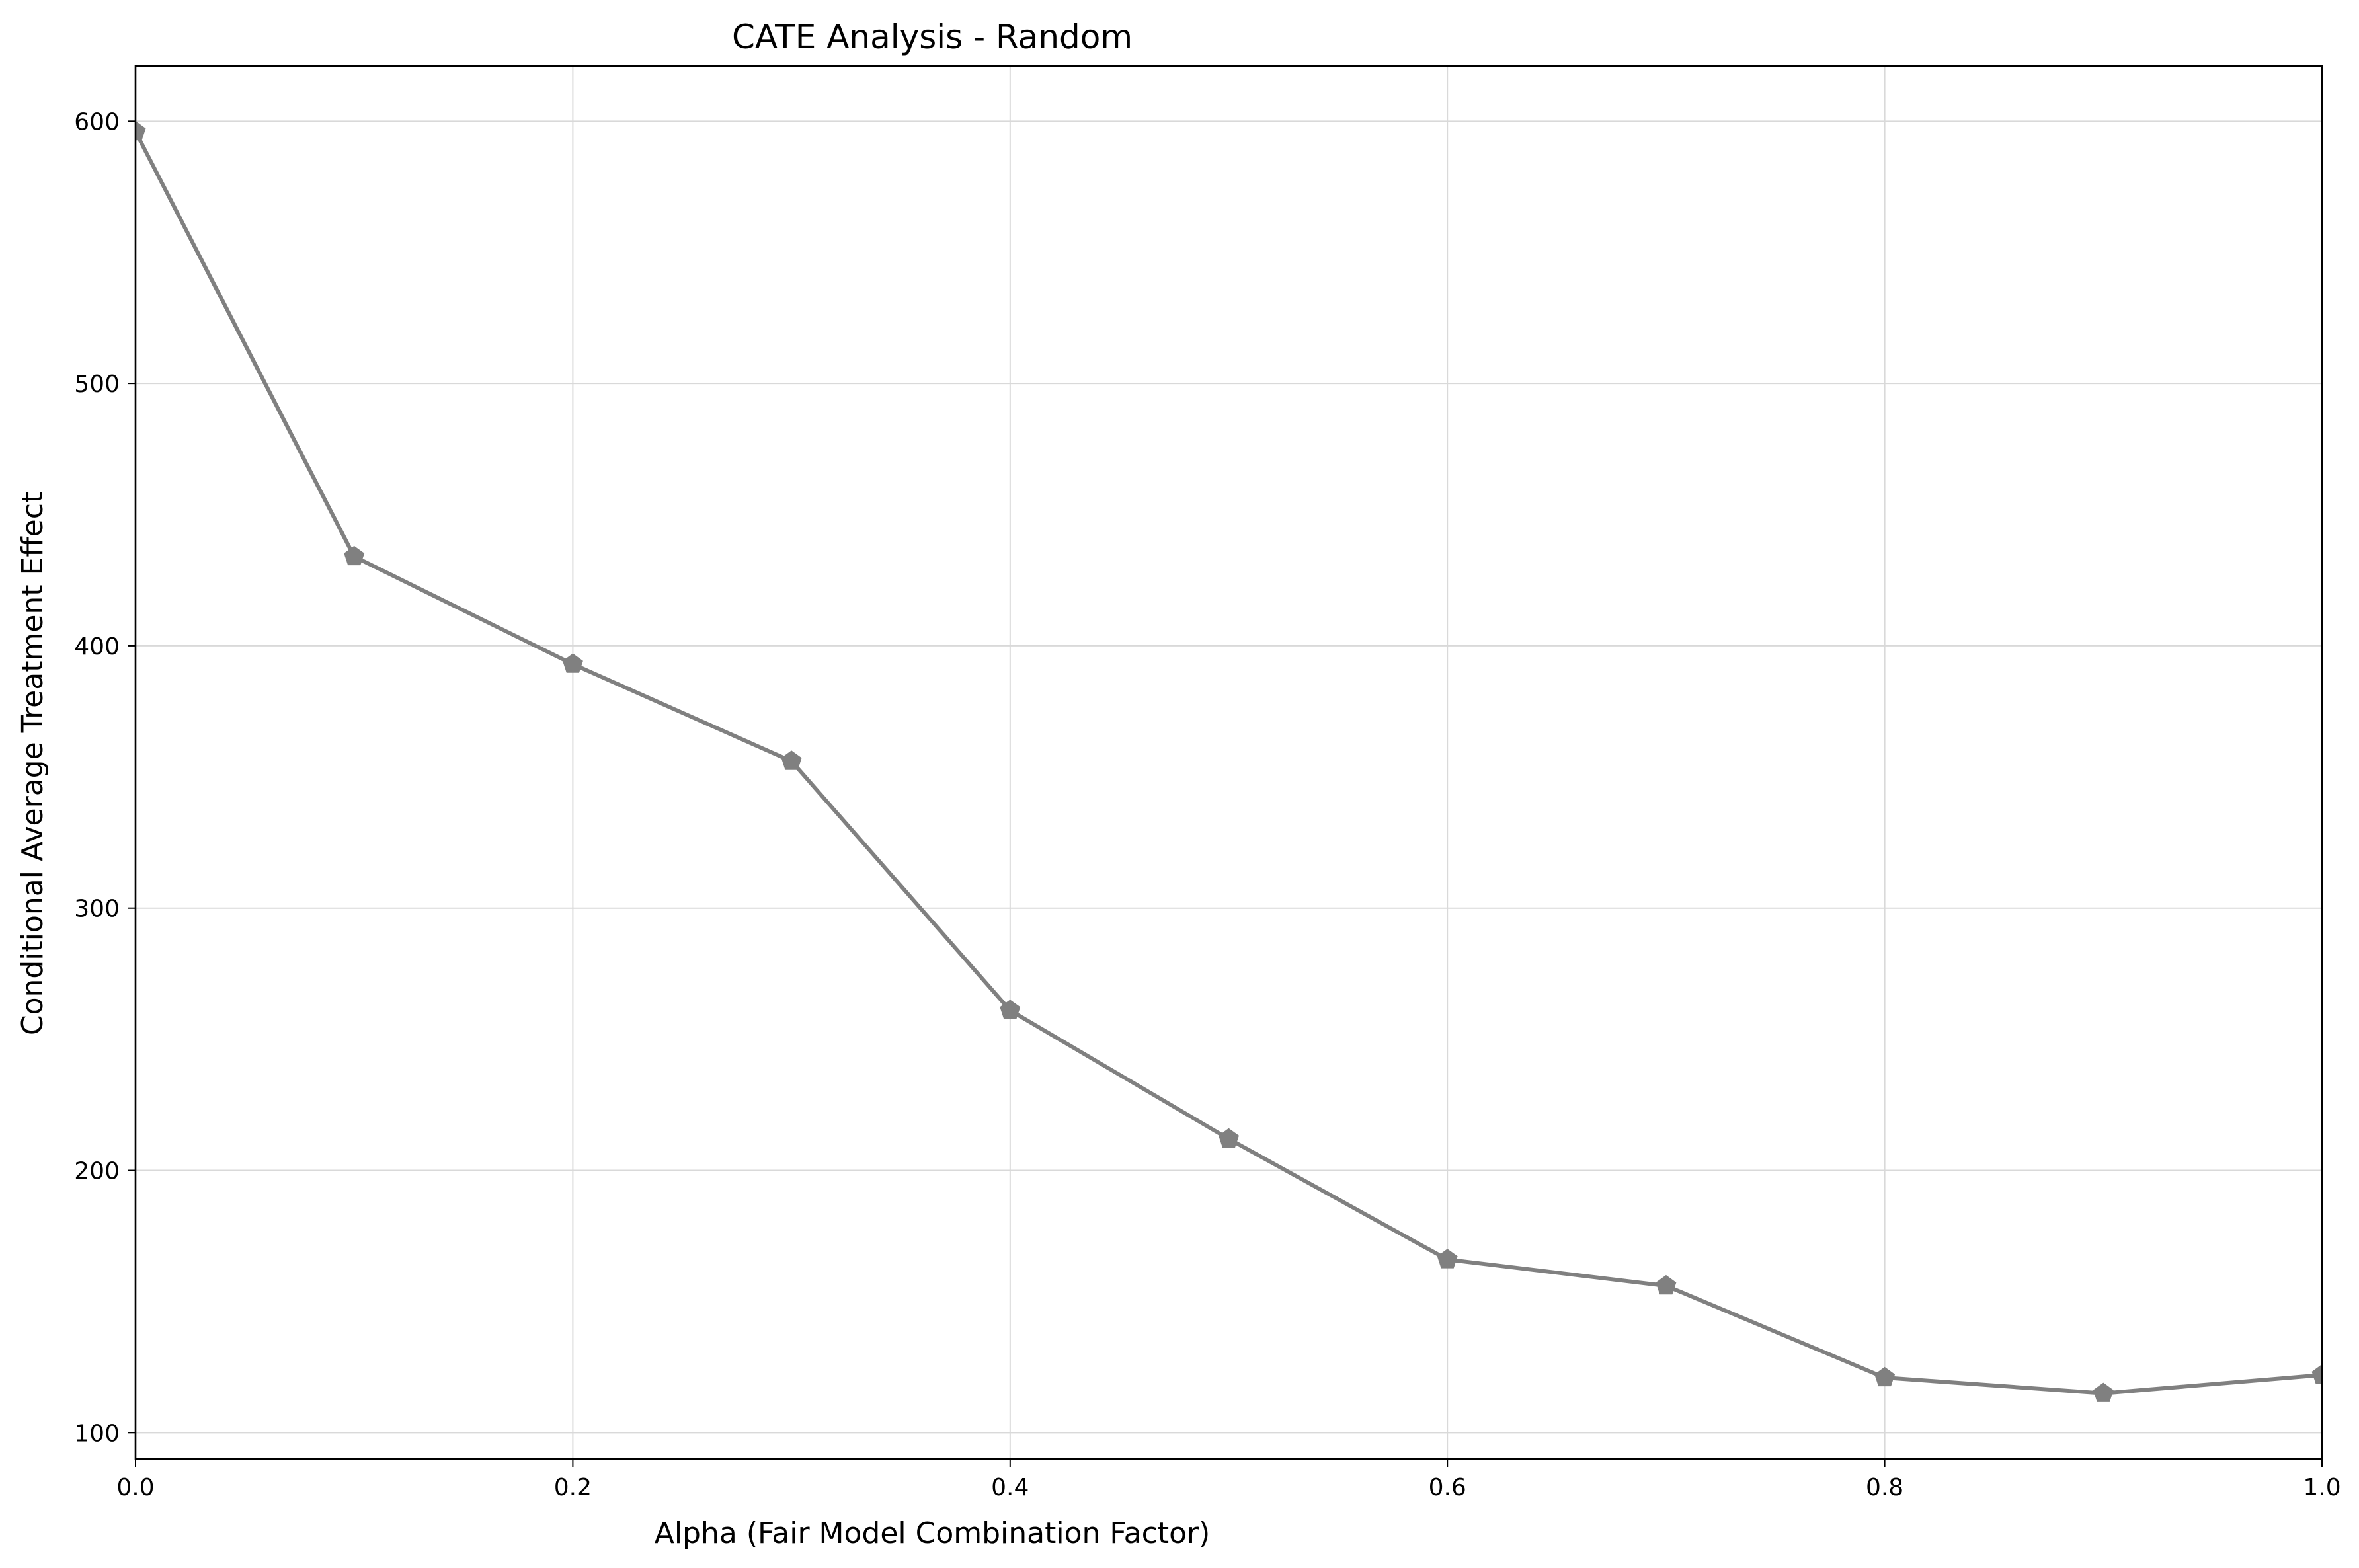 The image size is (2359, 1568). I want to click on y-tick-label: 200, so click(97, 1171).